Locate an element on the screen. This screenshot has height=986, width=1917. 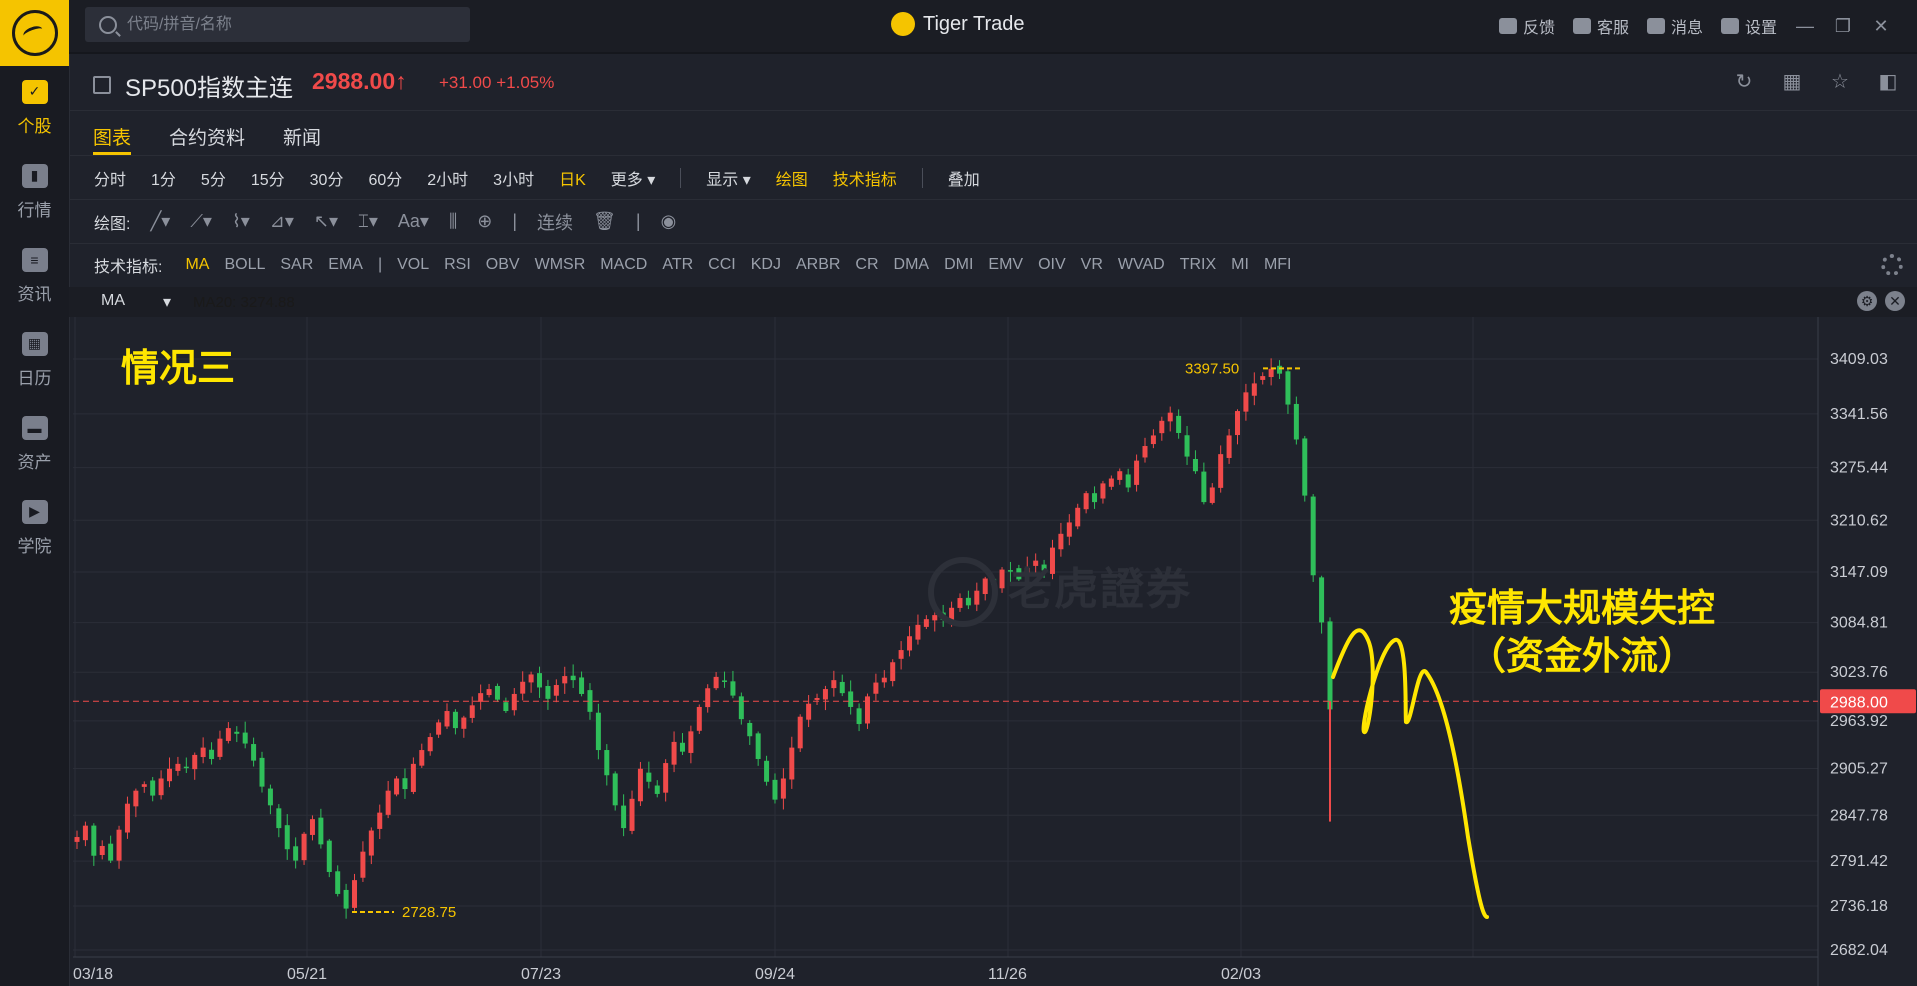
candle-tool-icon: ⫼ is located at coordinates (453, 221).